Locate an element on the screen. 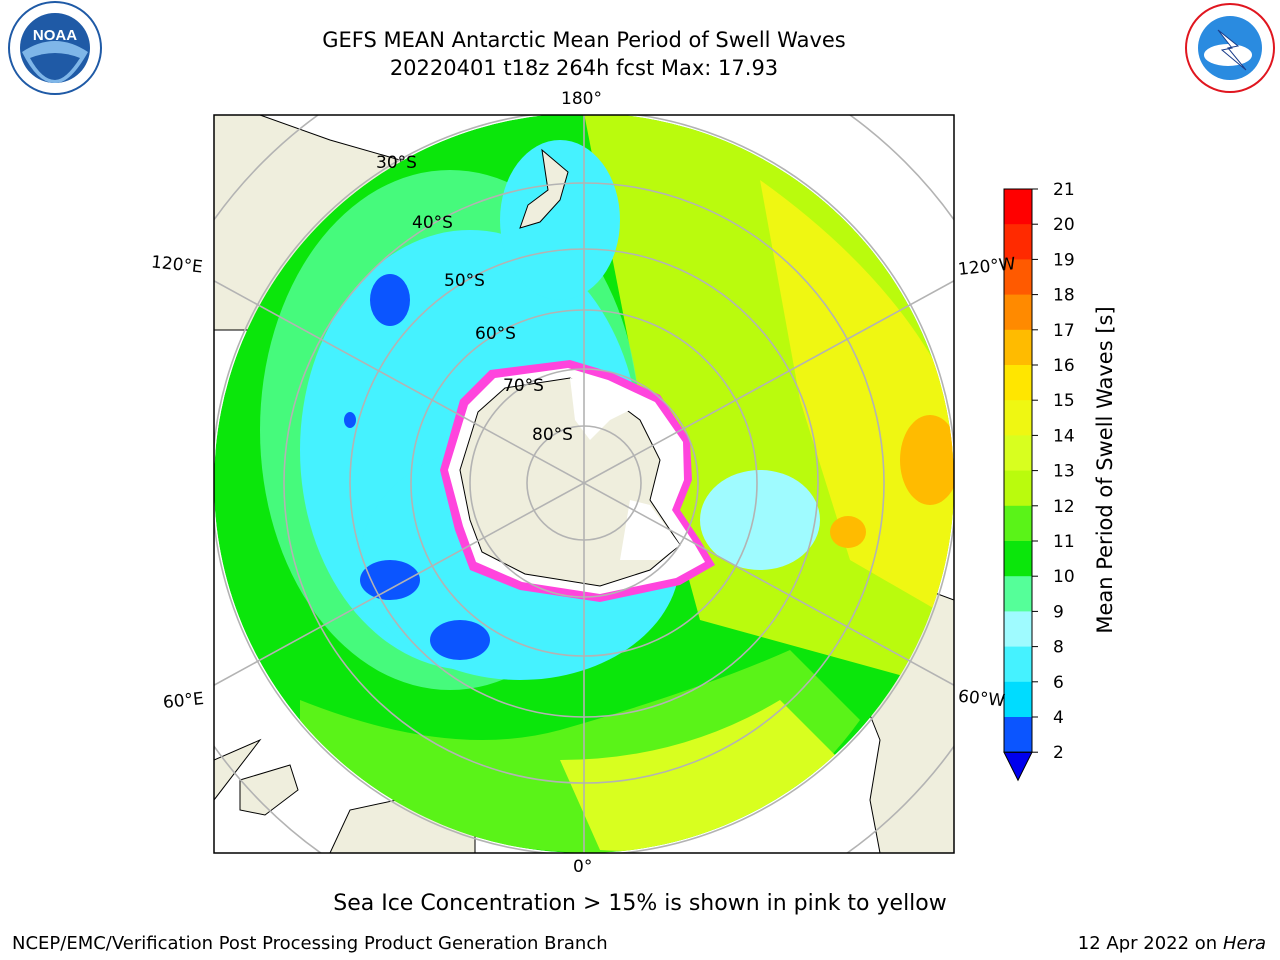 This screenshot has width=1280, height=960. colorbar: 2 4 6 8 9 10 11 12 13 14 15 16 17 18 19 20 21 is located at coordinates (1039, 481).